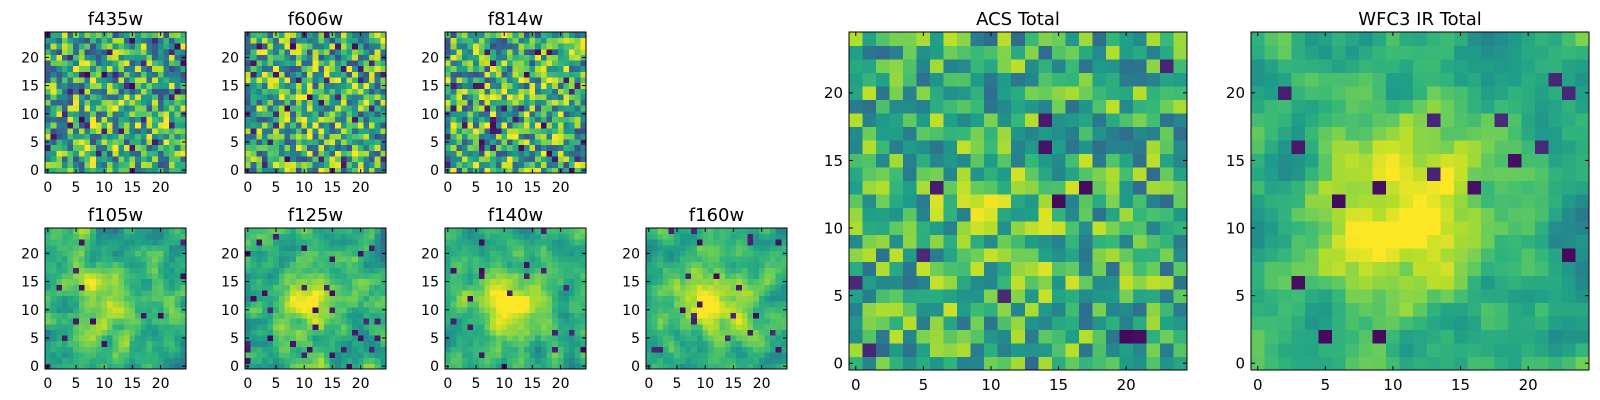  I want to click on panel-title: f160w, so click(716, 215).